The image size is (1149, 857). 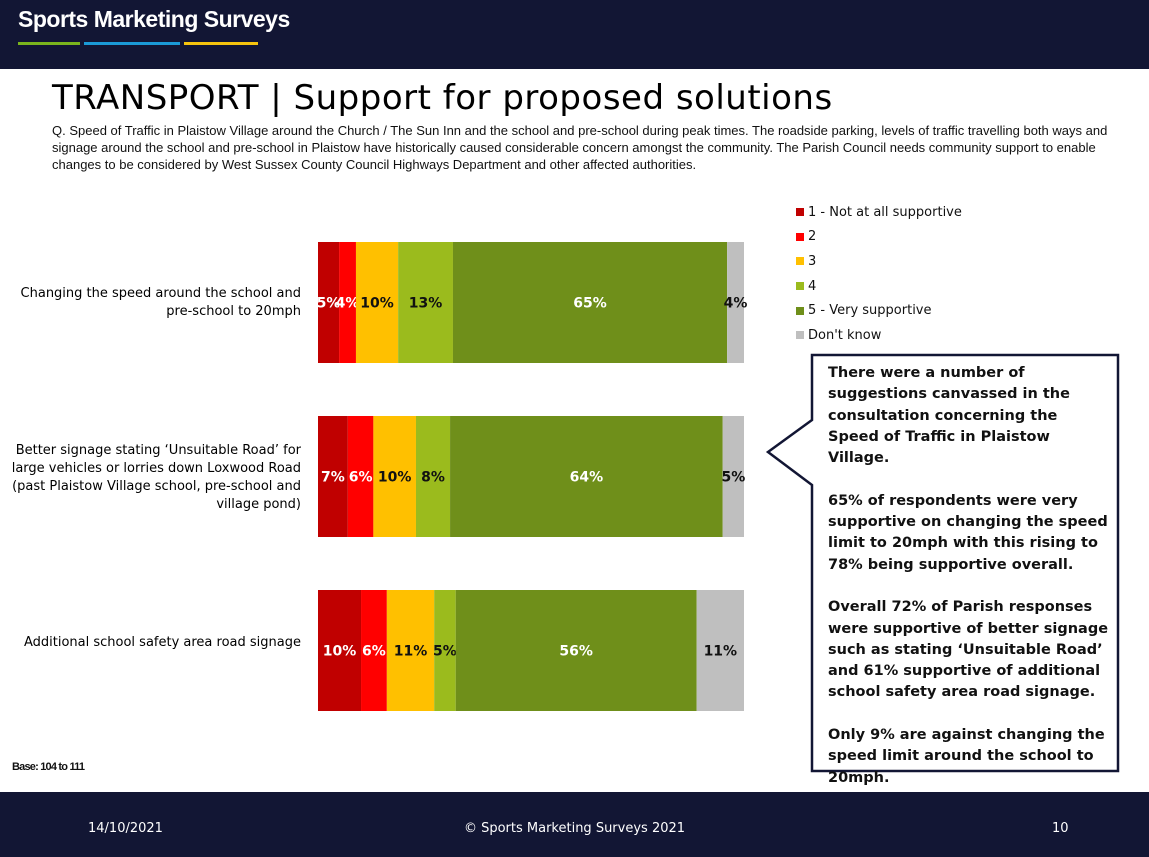 What do you see at coordinates (154, 19) in the screenshot?
I see `brand-logo: Sports Marketing Surveys` at bounding box center [154, 19].